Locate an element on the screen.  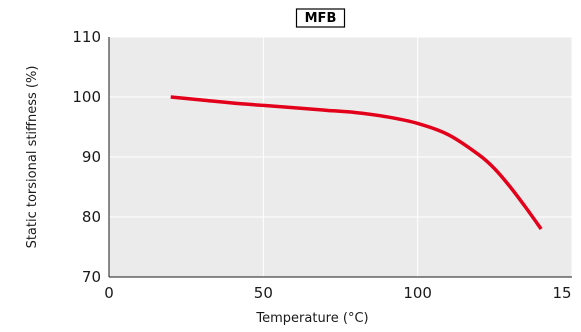
y-axis-label: Static torsional stiffness (%) is located at coordinates (32, 157).